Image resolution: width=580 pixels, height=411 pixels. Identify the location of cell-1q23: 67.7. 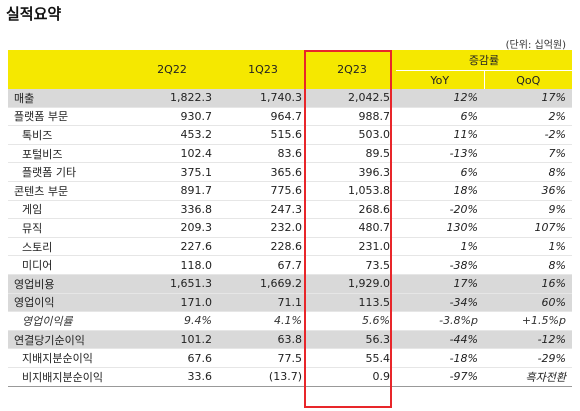
(290, 265).